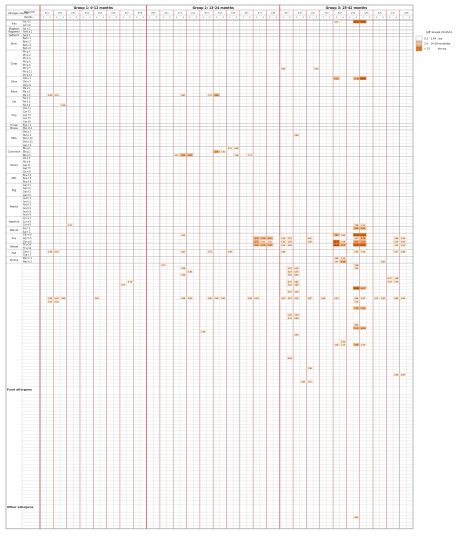 This screenshot has height=550, width=460. What do you see at coordinates (273, 14) in the screenshot?
I see `patient-id: #18` at bounding box center [273, 14].